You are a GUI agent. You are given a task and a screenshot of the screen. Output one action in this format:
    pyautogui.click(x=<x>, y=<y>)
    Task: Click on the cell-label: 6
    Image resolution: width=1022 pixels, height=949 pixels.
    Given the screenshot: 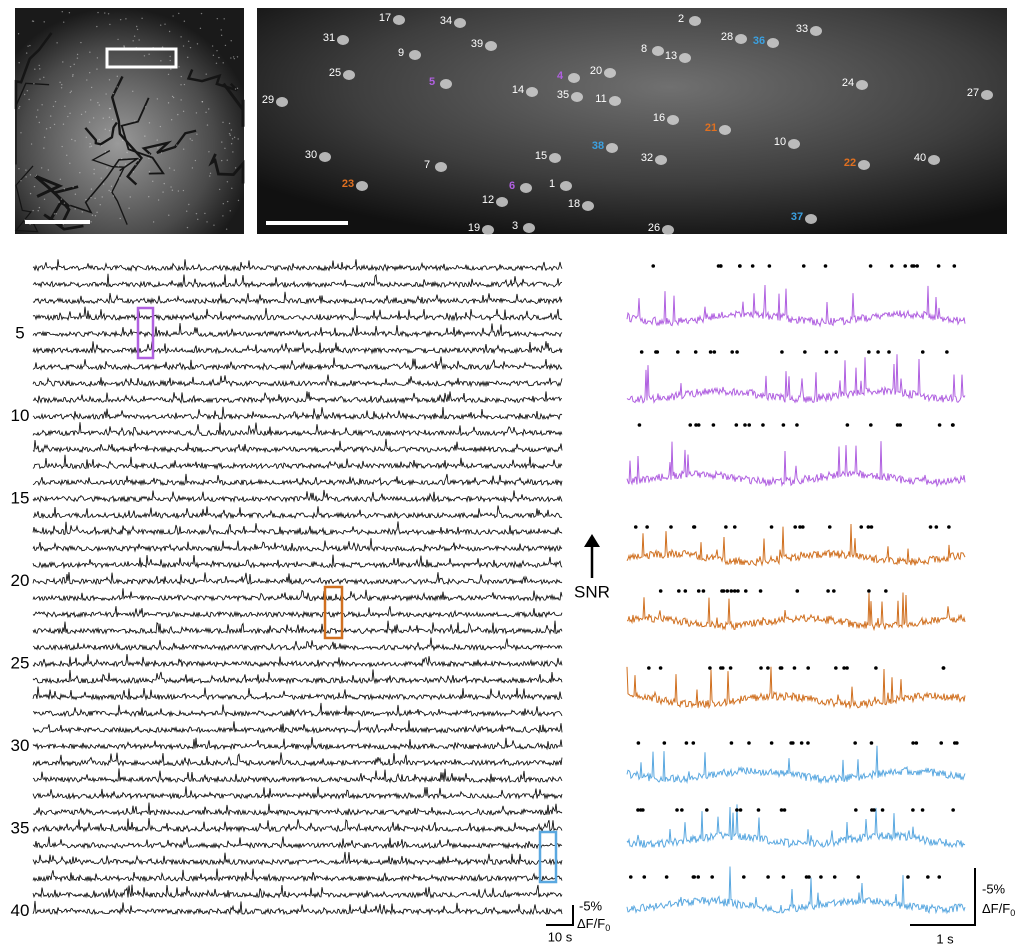 What is the action you would take?
    pyautogui.click(x=512, y=186)
    